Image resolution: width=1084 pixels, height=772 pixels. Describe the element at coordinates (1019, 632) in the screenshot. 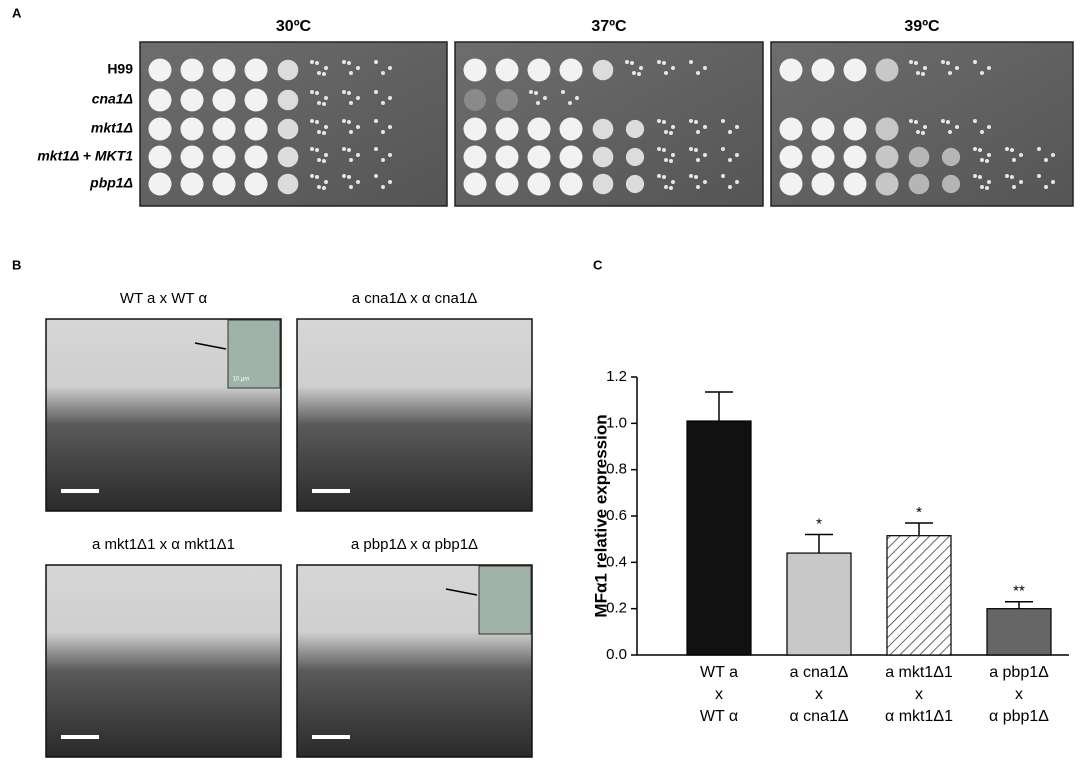

I see `bar` at that location.